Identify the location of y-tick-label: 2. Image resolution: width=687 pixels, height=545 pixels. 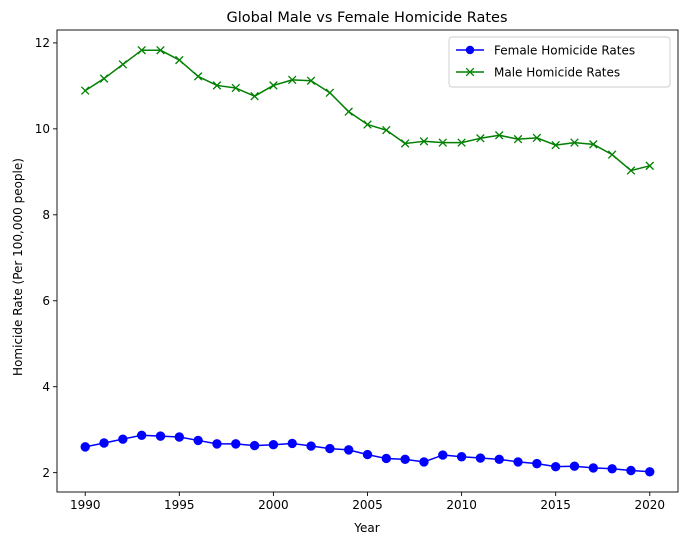
(46, 473).